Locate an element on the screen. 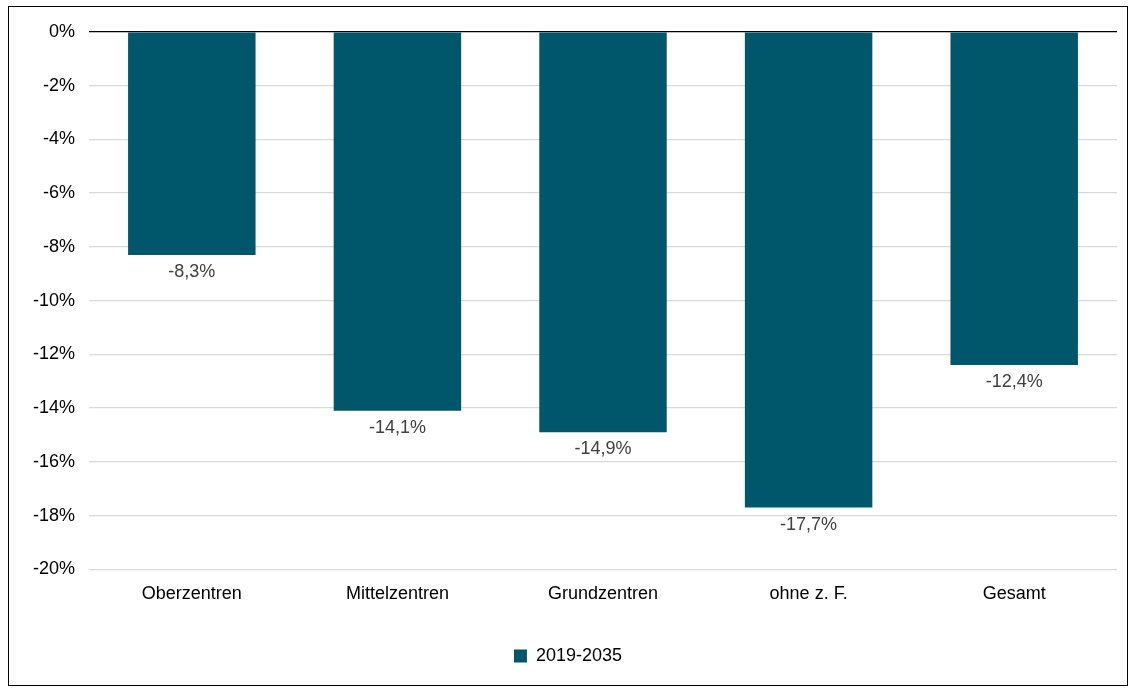  x-tick-label: Oberzentren is located at coordinates (191, 593).